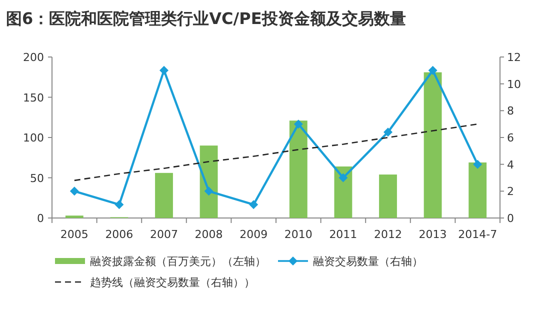 Image resolution: width=537 pixels, height=332 pixels. Describe the element at coordinates (510, 165) in the screenshot. I see `y2-tick-label: 4` at that location.